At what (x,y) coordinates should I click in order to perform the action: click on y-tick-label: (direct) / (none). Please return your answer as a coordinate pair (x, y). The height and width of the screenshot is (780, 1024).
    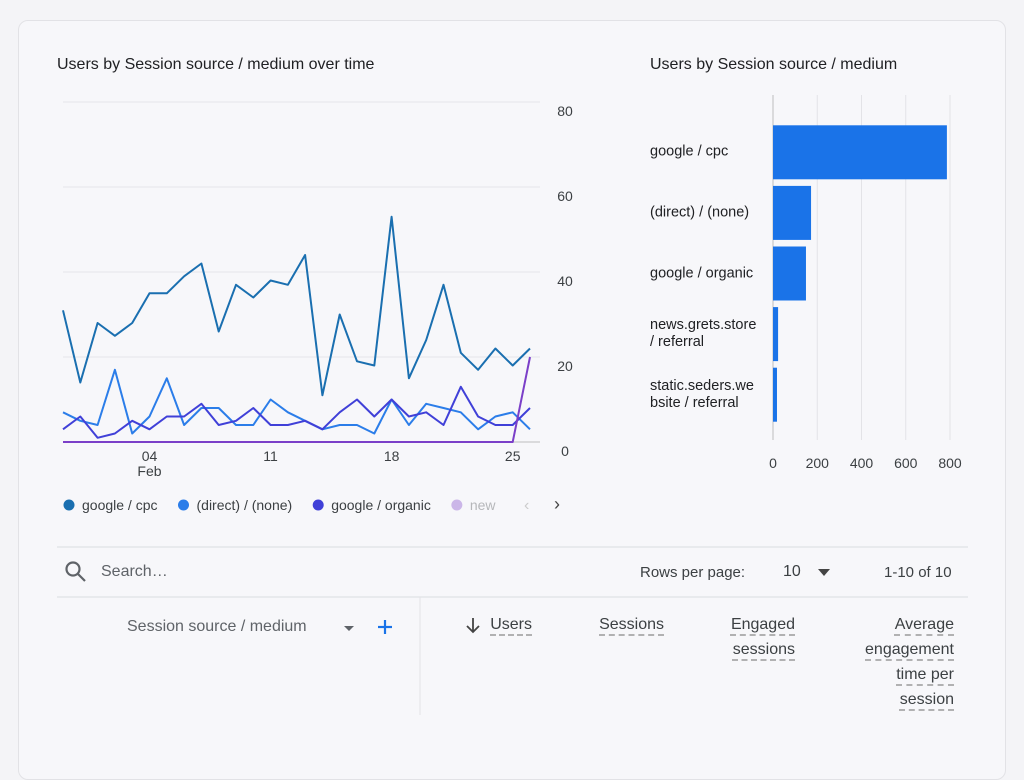
    Looking at the image, I should click on (700, 212).